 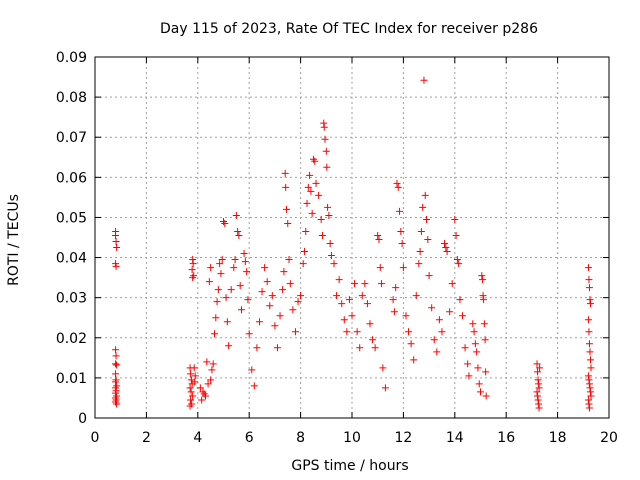 What do you see at coordinates (506, 438) in the screenshot?
I see `x-tick-label: 16` at bounding box center [506, 438].